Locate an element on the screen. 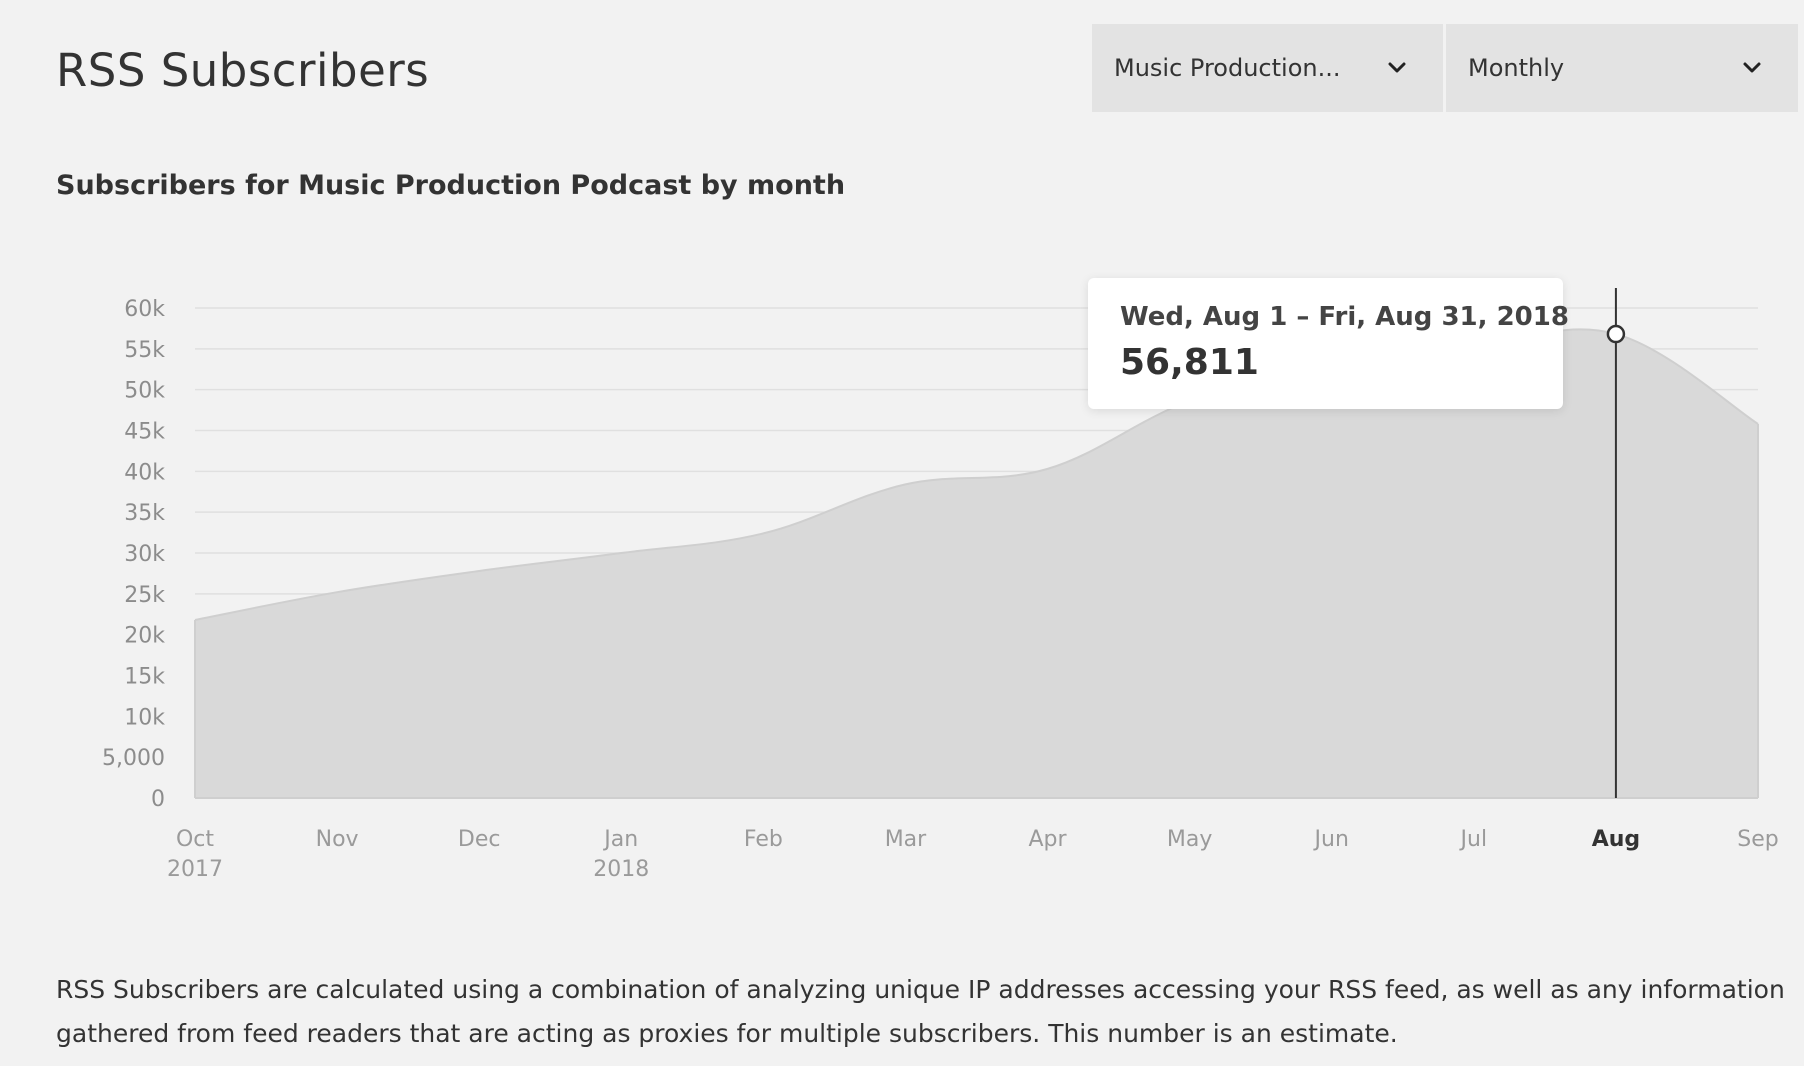  highlight-point is located at coordinates (1616, 334).